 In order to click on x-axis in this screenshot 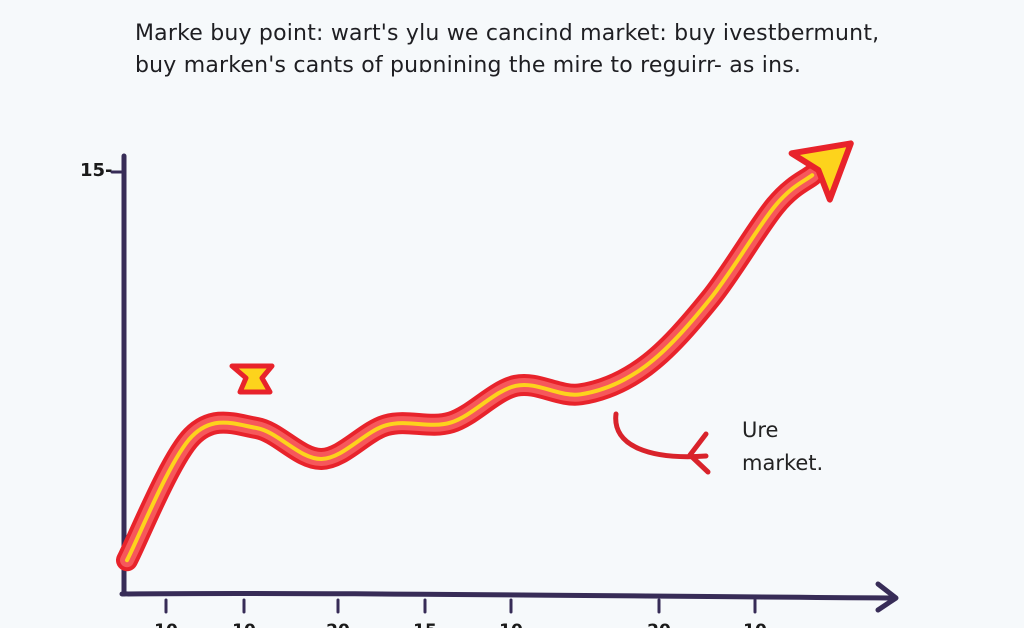, I will do `click(507, 595)`.